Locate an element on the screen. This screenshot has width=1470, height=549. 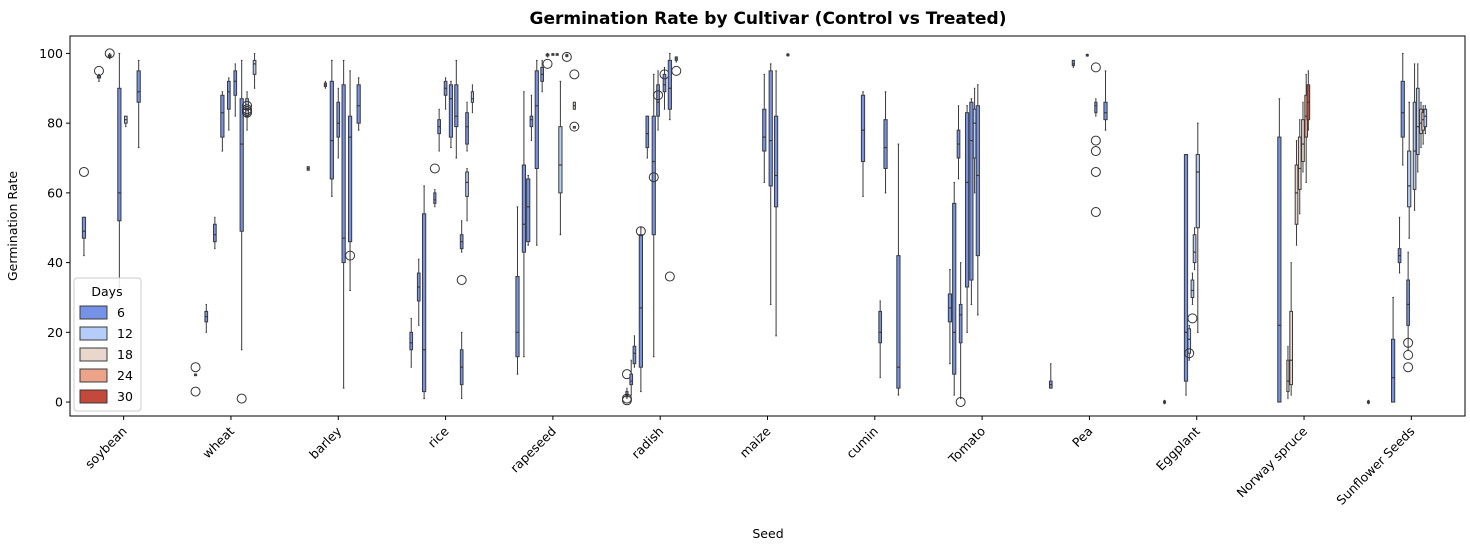
x-axis-label: Seed is located at coordinates (767, 533).